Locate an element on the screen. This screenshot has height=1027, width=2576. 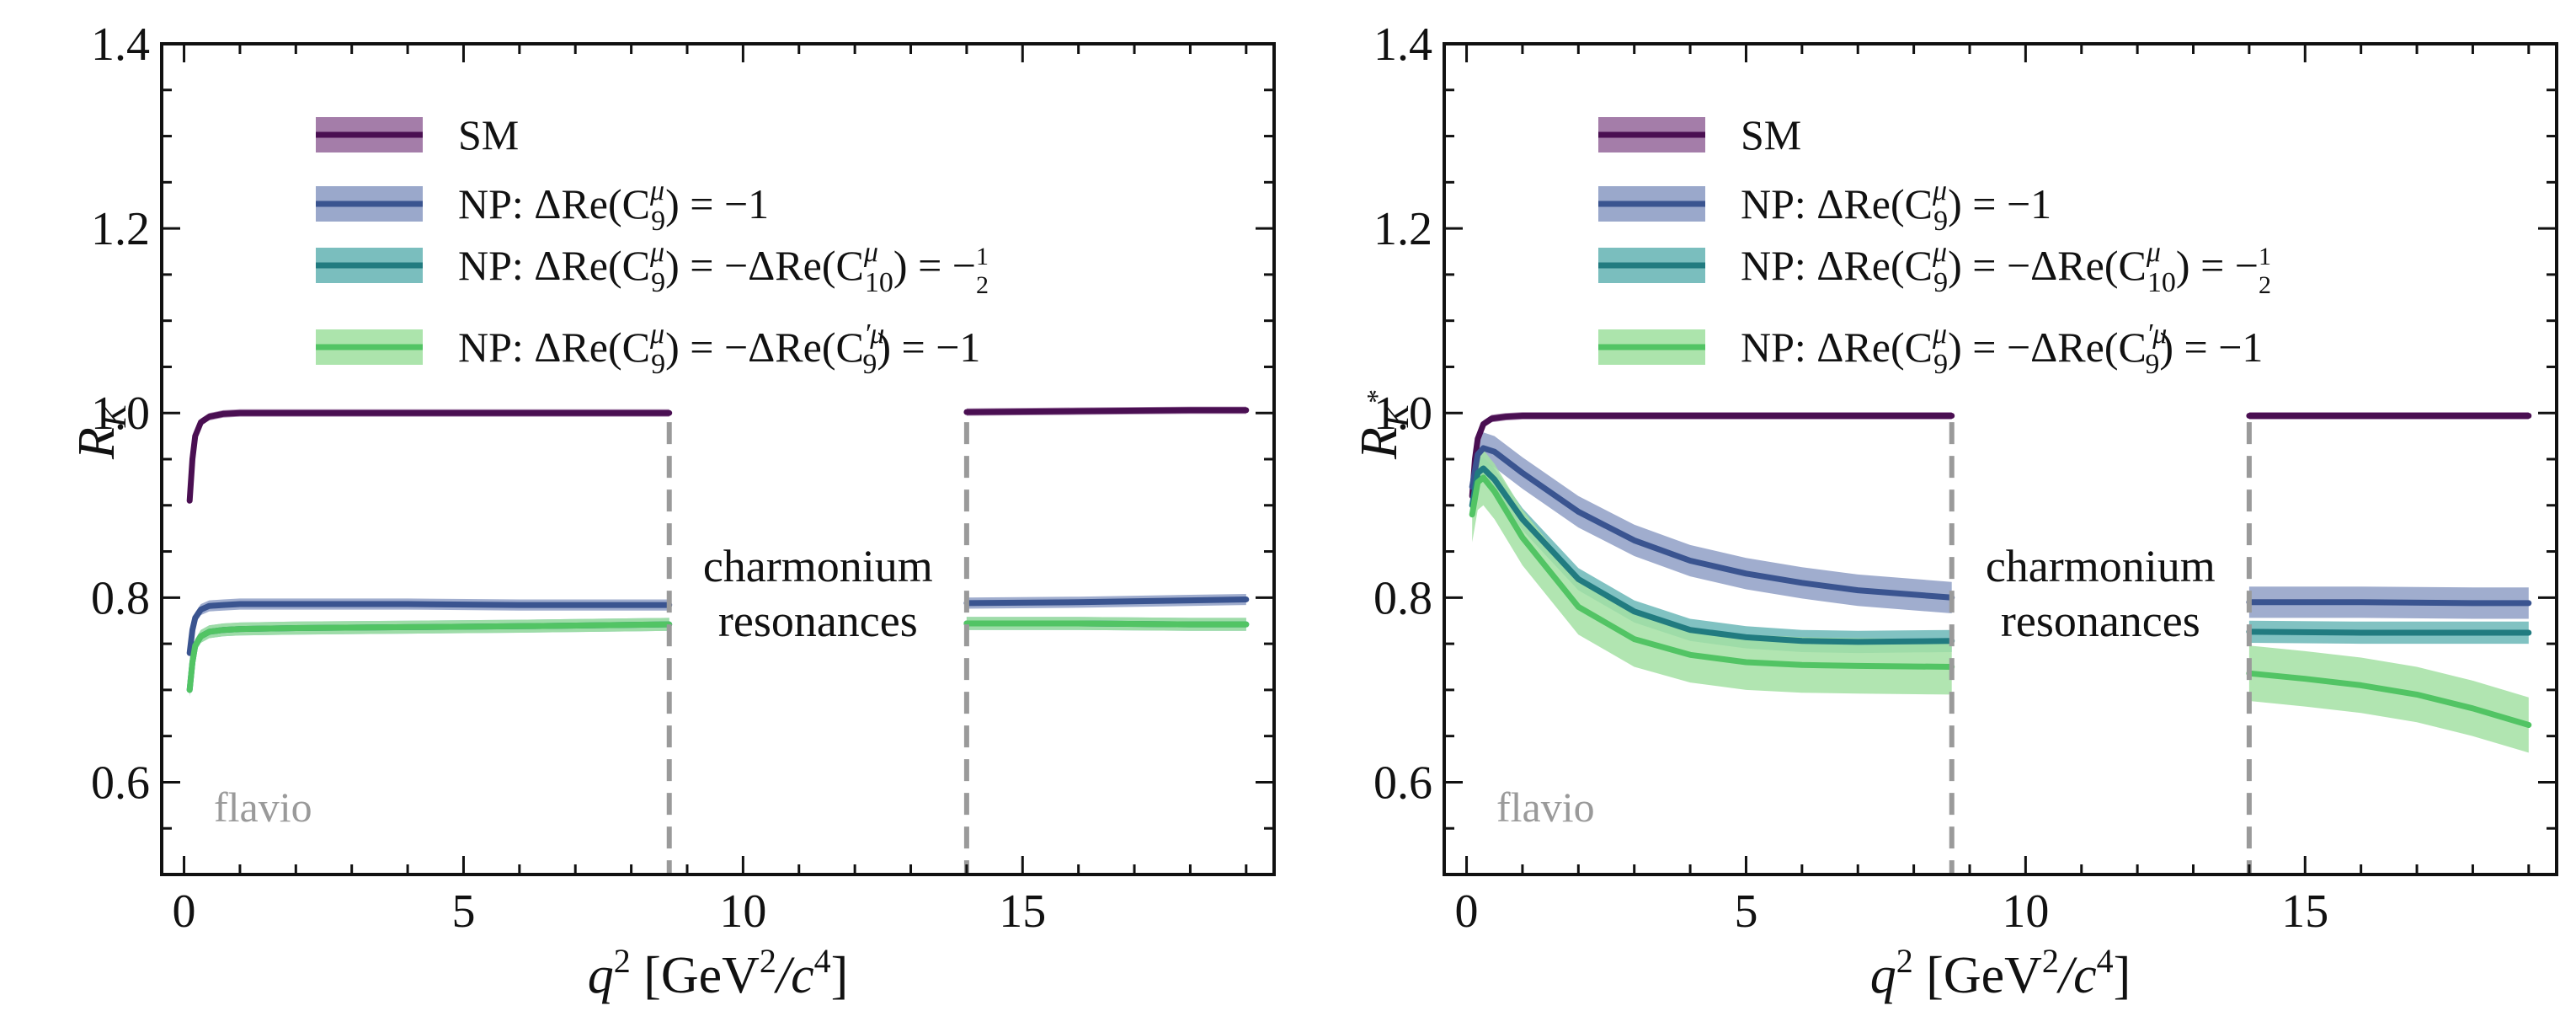
left-line-series-0-high is located at coordinates (1106, 411).